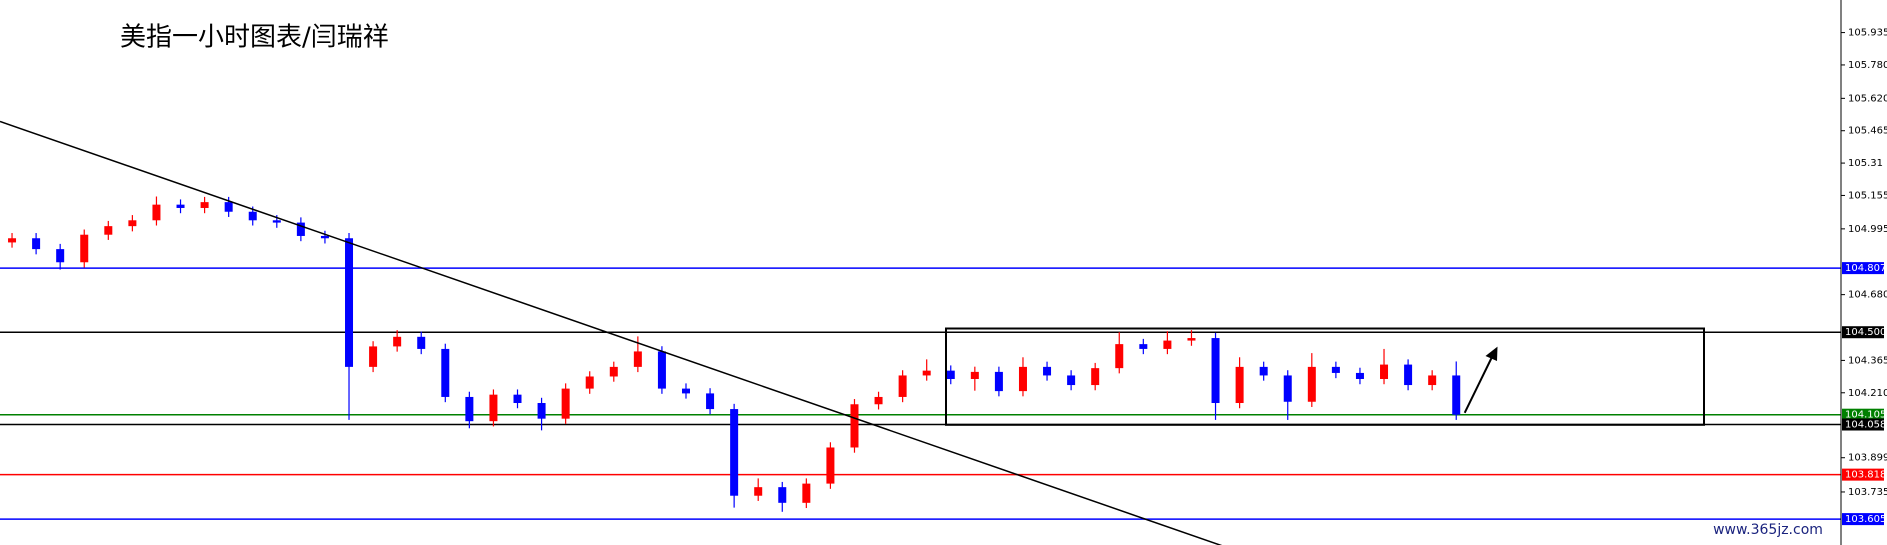 This screenshot has height=545, width=1887. I want to click on y-tick-label: 105.465, so click(1867, 131).